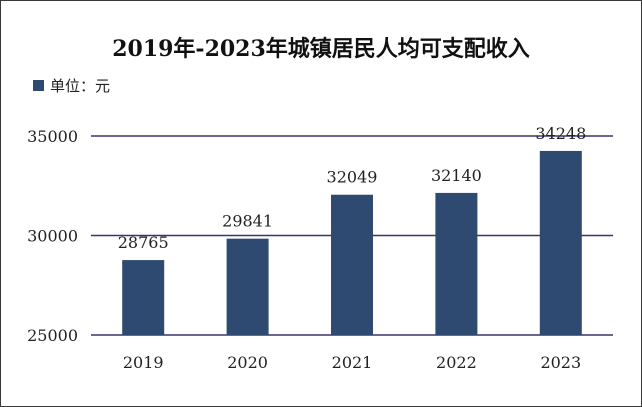  What do you see at coordinates (38, 85) in the screenshot?
I see `legend-square-icon` at bounding box center [38, 85].